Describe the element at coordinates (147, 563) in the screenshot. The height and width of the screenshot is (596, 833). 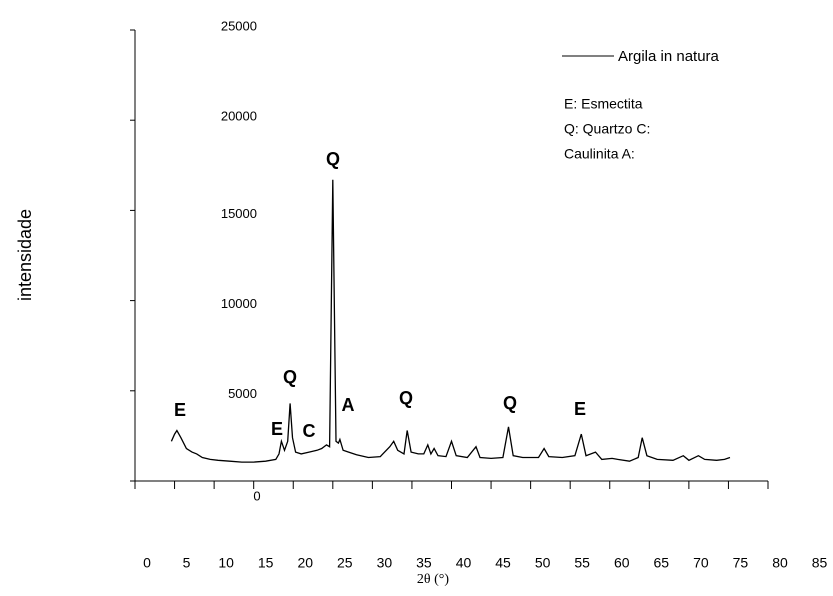
I see `x-tick-label: 0` at that location.